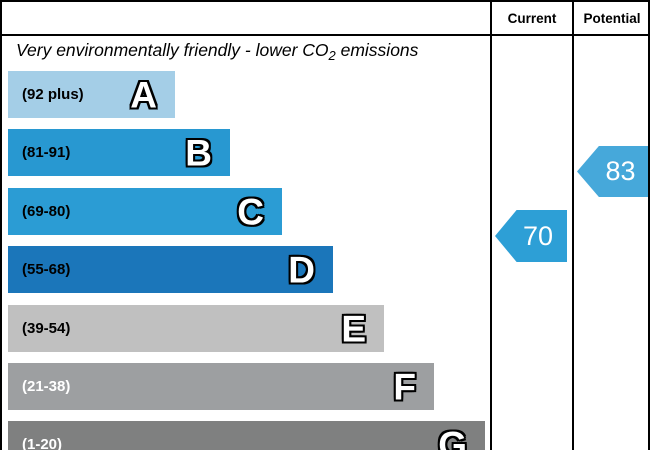 The height and width of the screenshot is (450, 650). I want to click on potential-rating-arrow: 83, so click(612, 171).